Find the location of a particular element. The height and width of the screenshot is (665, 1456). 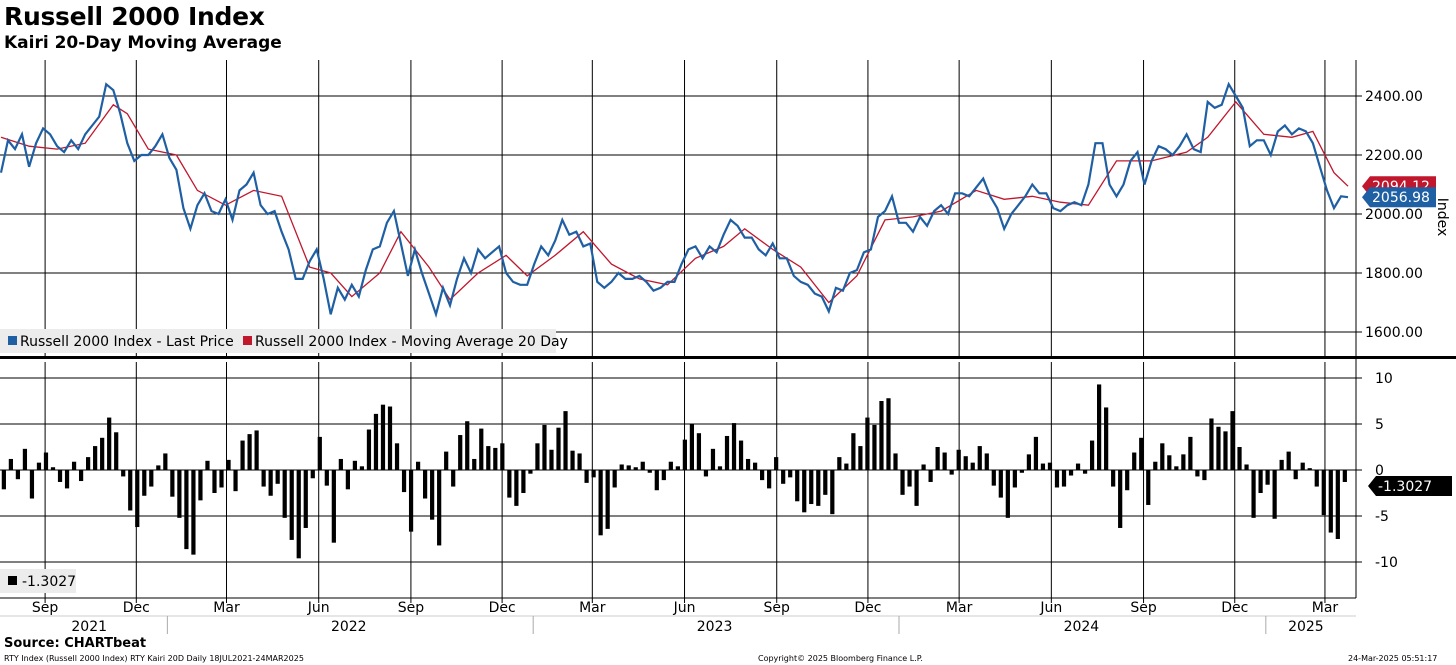

price-last-tag: 2056.98 is located at coordinates (1399, 197).